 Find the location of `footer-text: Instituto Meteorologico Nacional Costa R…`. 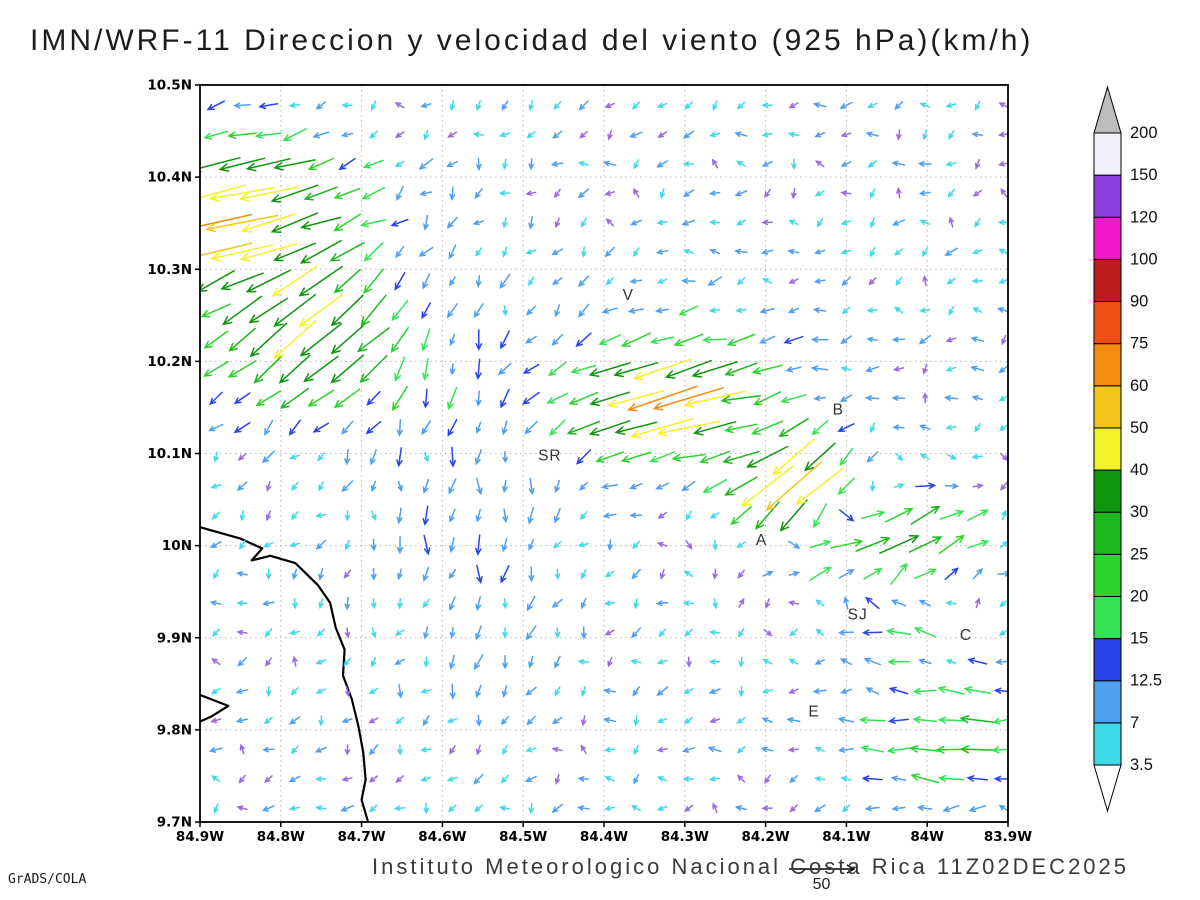

footer-text: Instituto Meteorologico Nacional Costa R… is located at coordinates (751, 866).